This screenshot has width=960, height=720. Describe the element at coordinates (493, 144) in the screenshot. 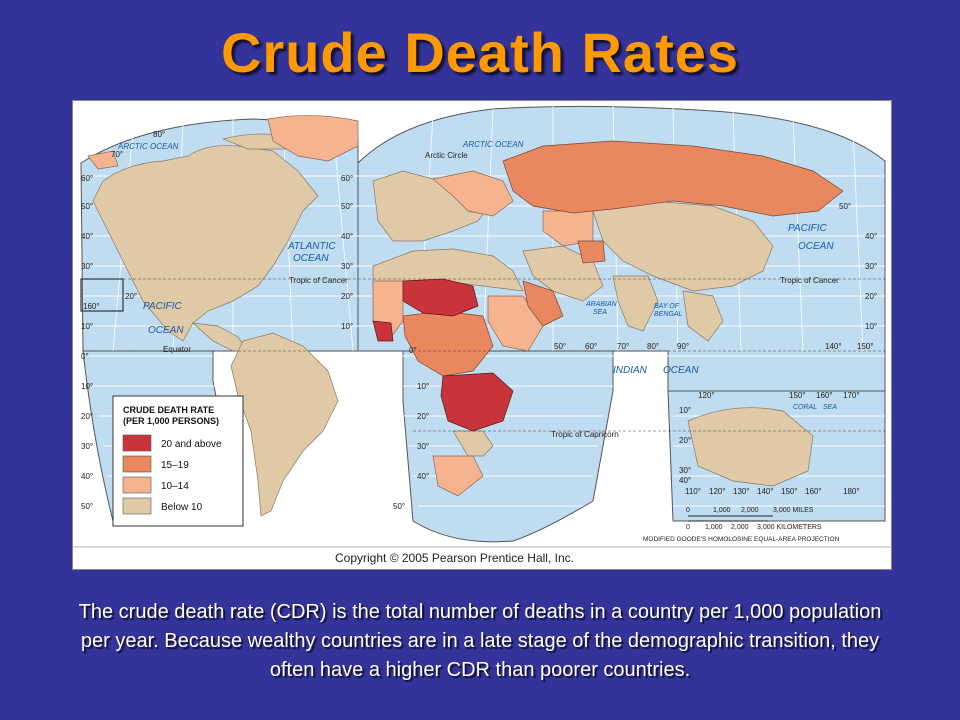

I see `arctic-ocean-right: ARCTIC OCEAN` at that location.